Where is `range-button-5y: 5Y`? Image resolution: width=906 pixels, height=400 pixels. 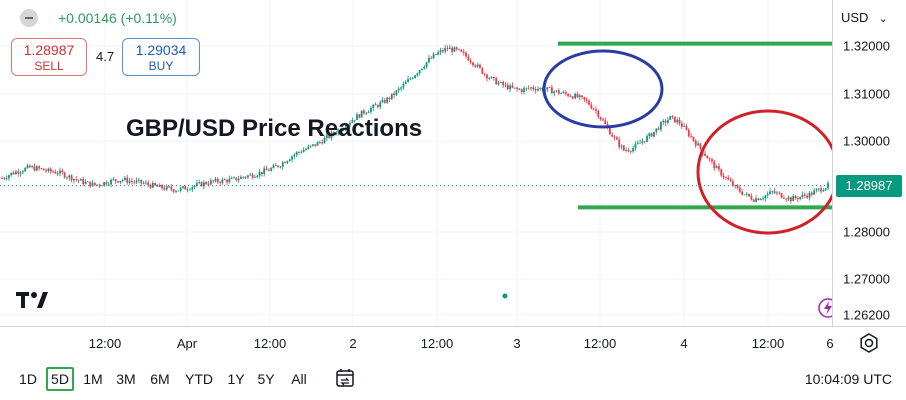
range-button-5y: 5Y is located at coordinates (266, 379).